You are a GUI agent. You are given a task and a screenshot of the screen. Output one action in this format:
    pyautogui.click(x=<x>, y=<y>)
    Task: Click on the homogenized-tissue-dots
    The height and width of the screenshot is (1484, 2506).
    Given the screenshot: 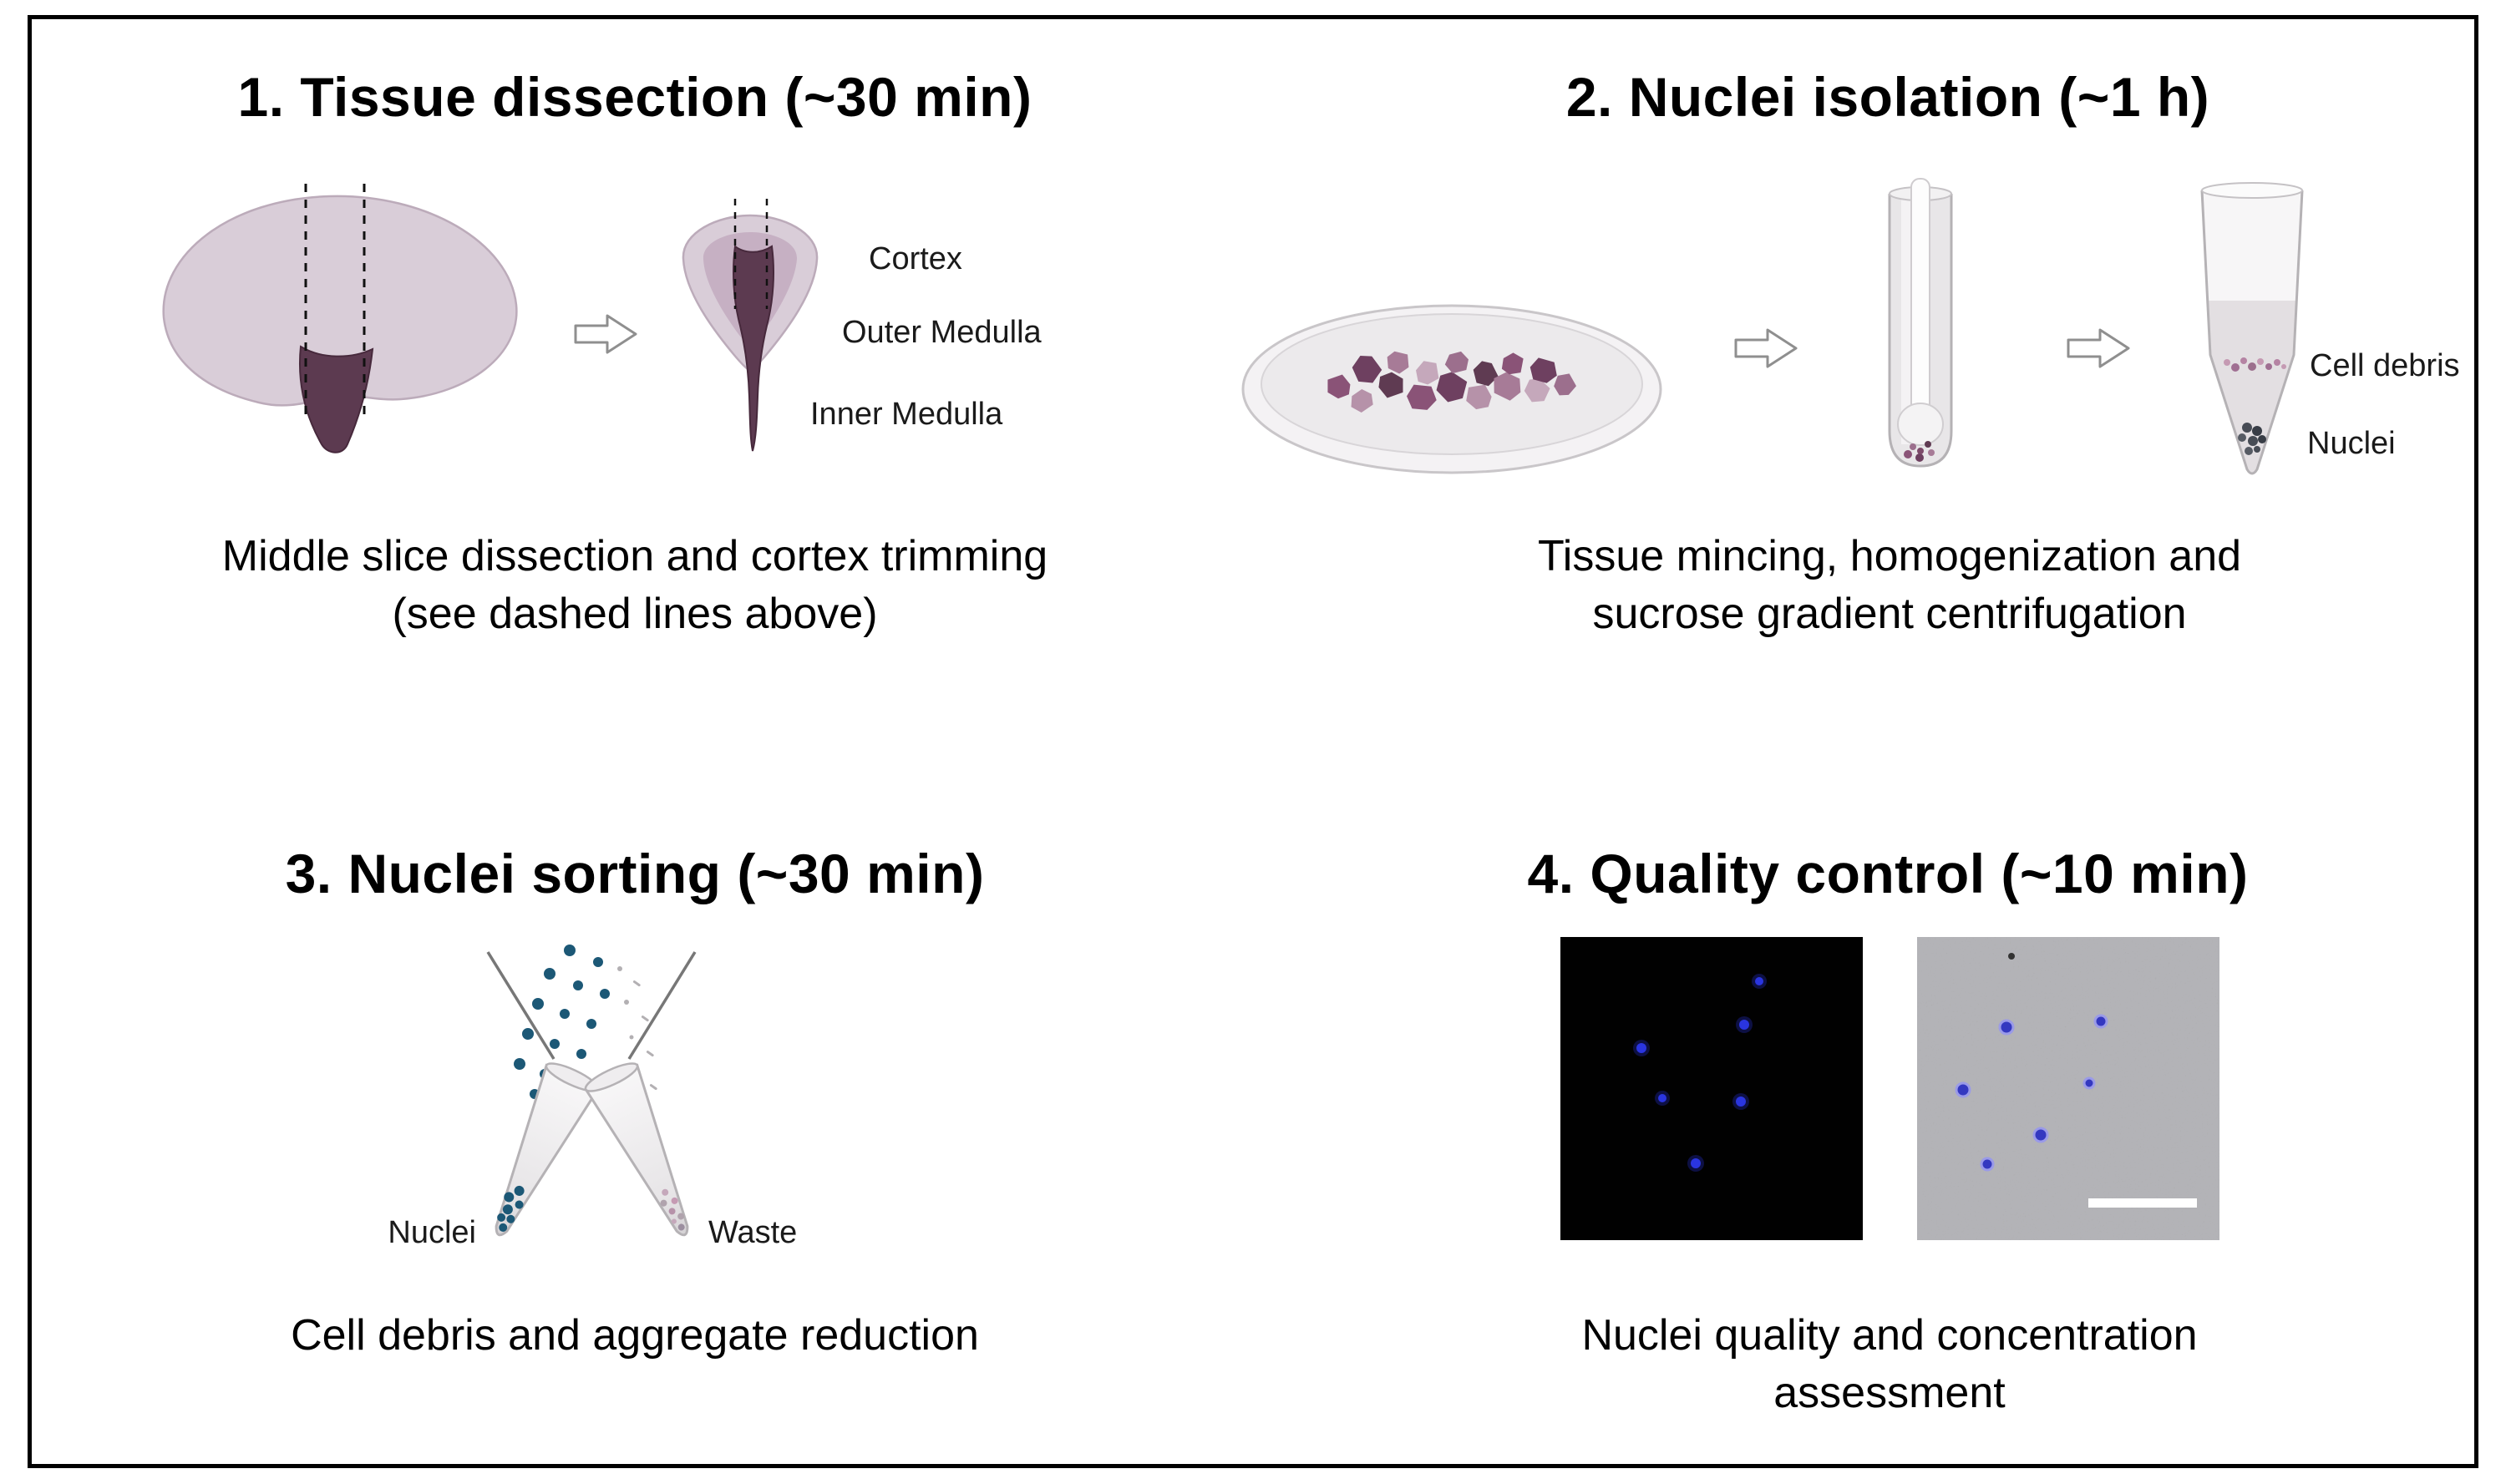 What is the action you would take?
    pyautogui.click(x=1919, y=451)
    